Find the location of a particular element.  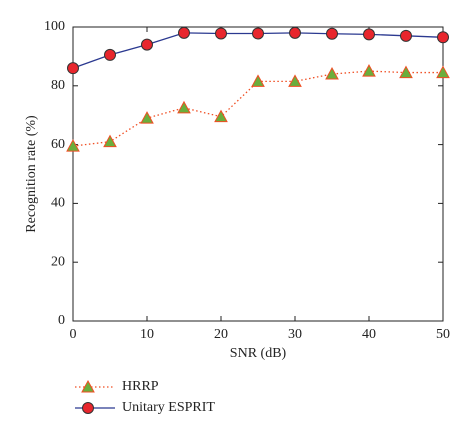

x-tick-label: 0 is located at coordinates (73, 334).